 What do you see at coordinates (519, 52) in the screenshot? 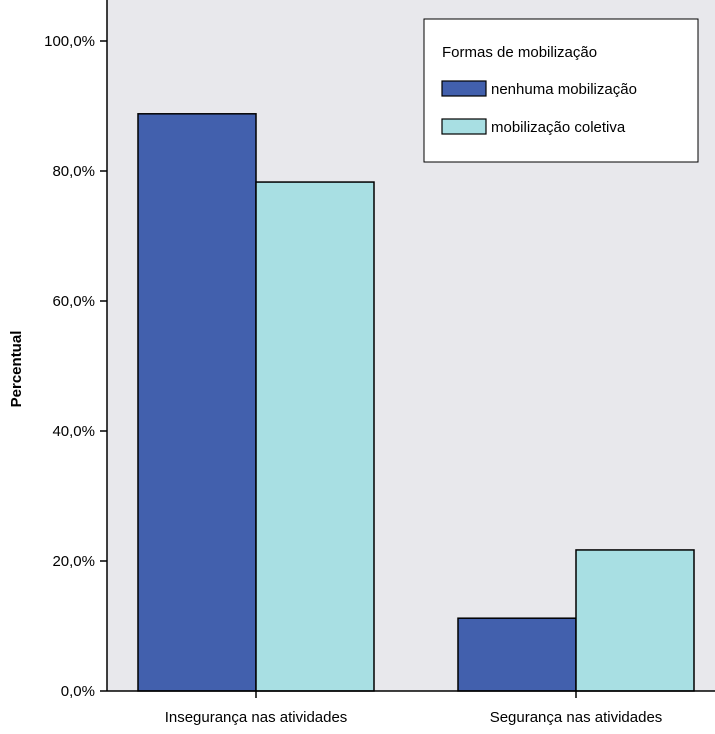
I see `legend-title: Formas de mobilização` at bounding box center [519, 52].